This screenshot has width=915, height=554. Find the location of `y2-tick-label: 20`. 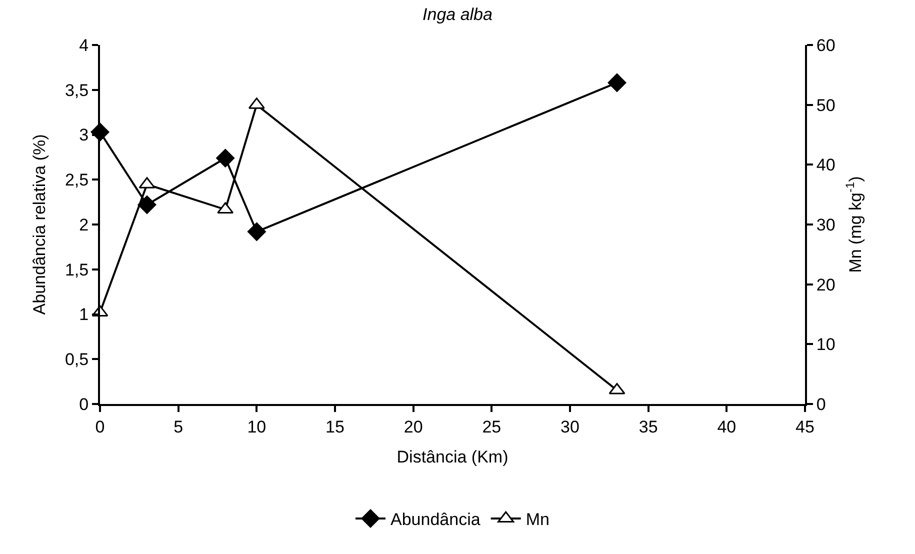

y2-tick-label: 20 is located at coordinates (826, 284).